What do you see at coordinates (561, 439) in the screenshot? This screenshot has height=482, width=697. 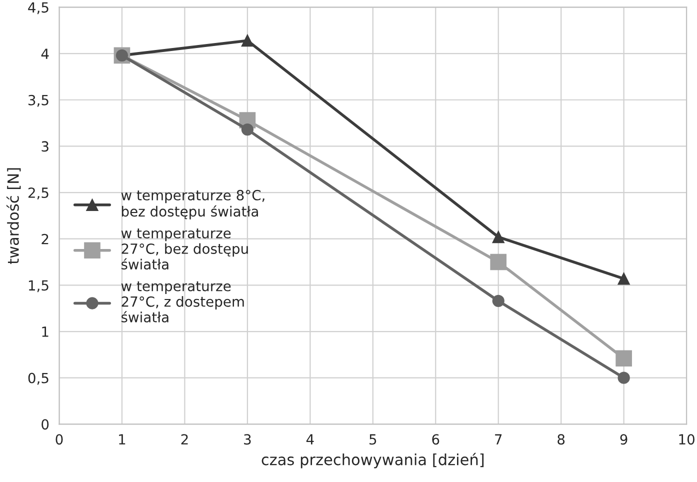 I see `x-tick-label: 8` at bounding box center [561, 439].